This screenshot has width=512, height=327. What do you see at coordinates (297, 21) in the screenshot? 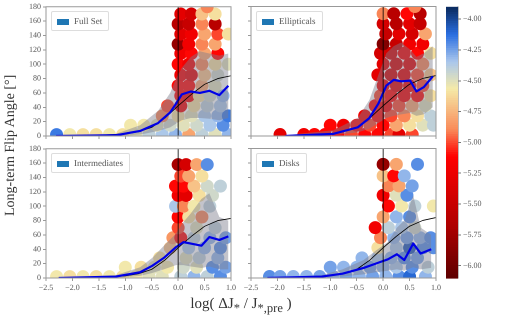
I see `text: Ellipticals` at bounding box center [297, 21].